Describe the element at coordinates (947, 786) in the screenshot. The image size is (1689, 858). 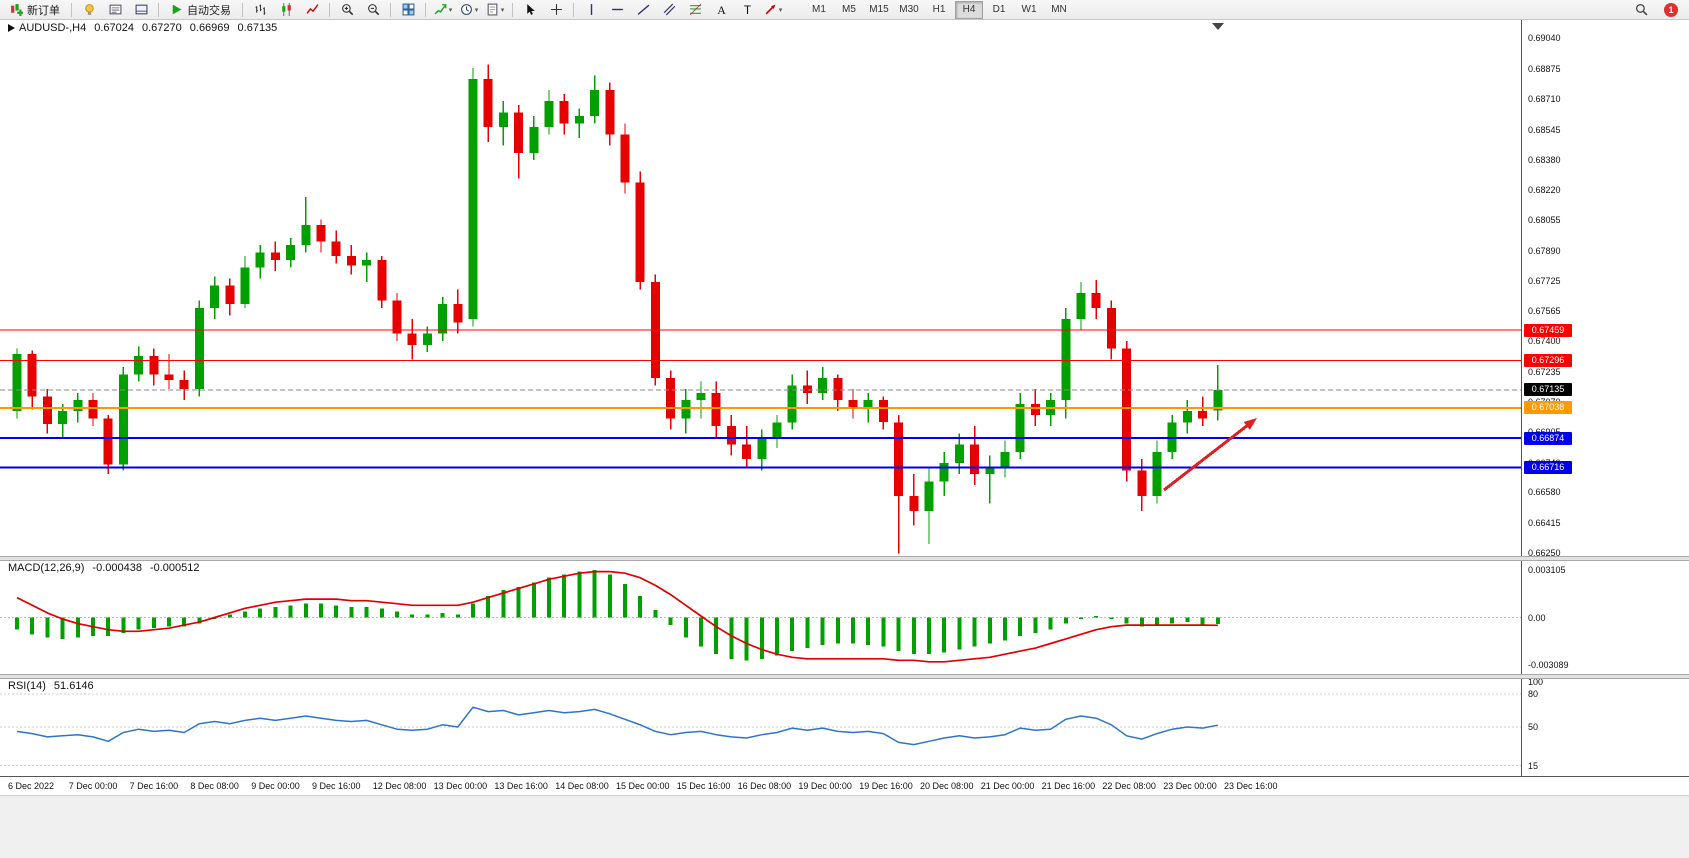
I see `time-axis-label: 20 Dec 08:00` at that location.